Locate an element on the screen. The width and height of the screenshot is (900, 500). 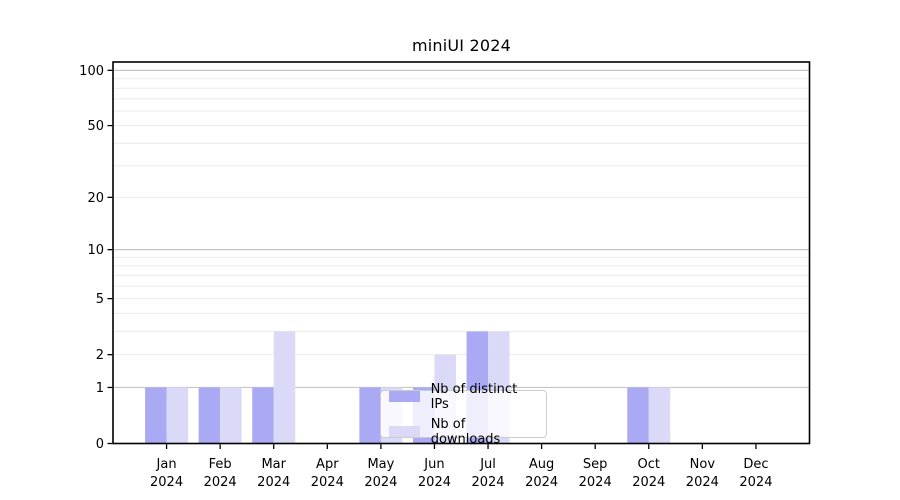
x-tick-label-month: Oct is located at coordinates (649, 464).